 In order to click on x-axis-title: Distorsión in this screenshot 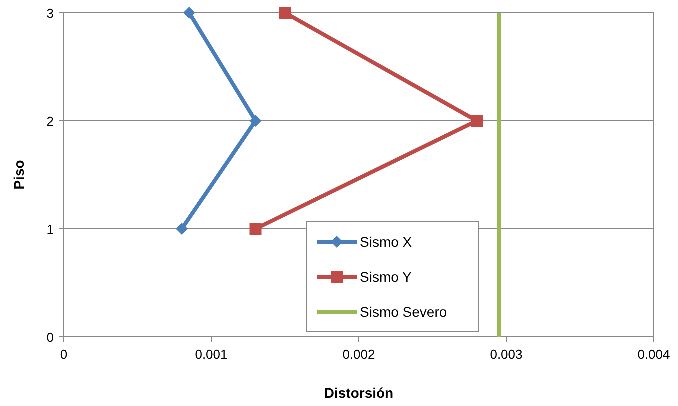, I will do `click(359, 393)`.